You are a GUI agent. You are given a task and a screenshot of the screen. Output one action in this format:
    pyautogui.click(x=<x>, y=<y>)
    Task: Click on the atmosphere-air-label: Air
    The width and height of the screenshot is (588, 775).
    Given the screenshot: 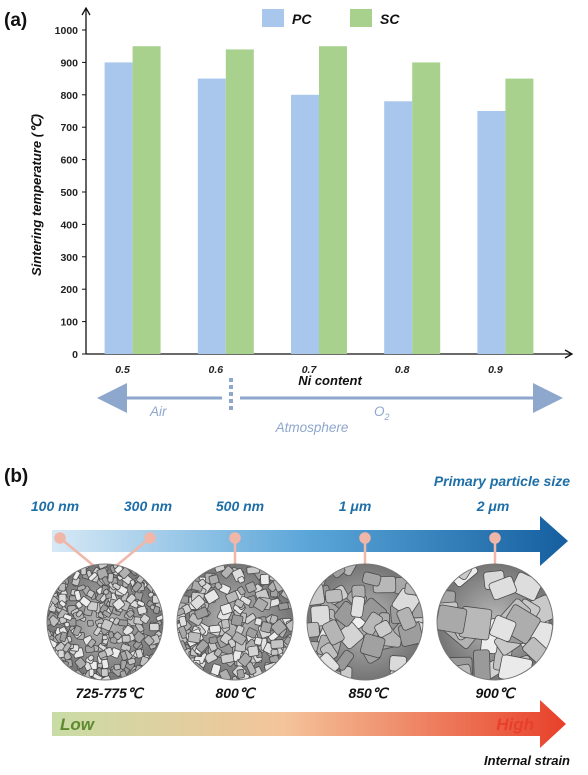 What is the action you would take?
    pyautogui.click(x=158, y=411)
    